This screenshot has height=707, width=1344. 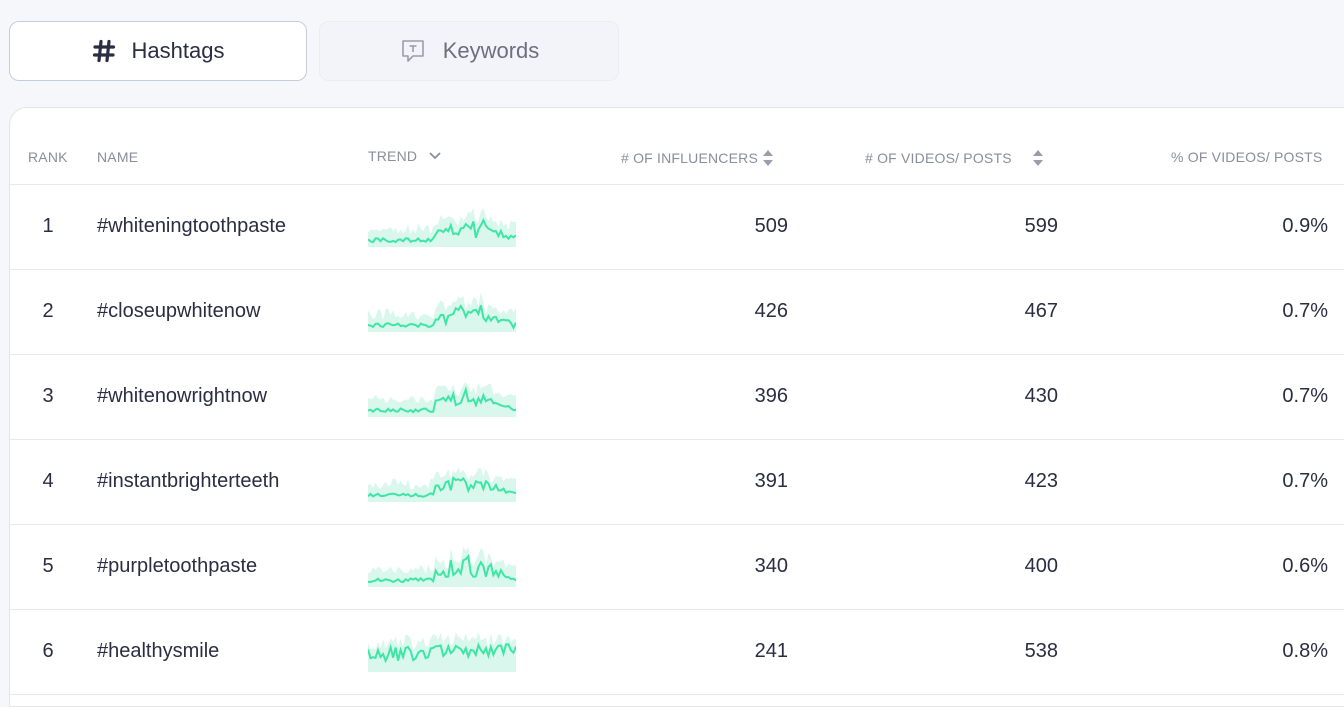 I want to click on rank-cell: 4, so click(x=48, y=481).